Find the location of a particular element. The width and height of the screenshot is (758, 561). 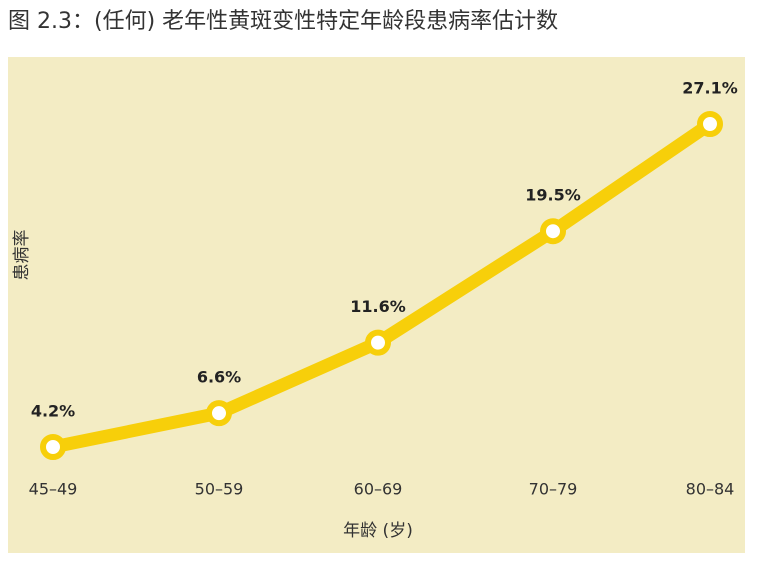

value-label: 6.6% is located at coordinates (219, 377).